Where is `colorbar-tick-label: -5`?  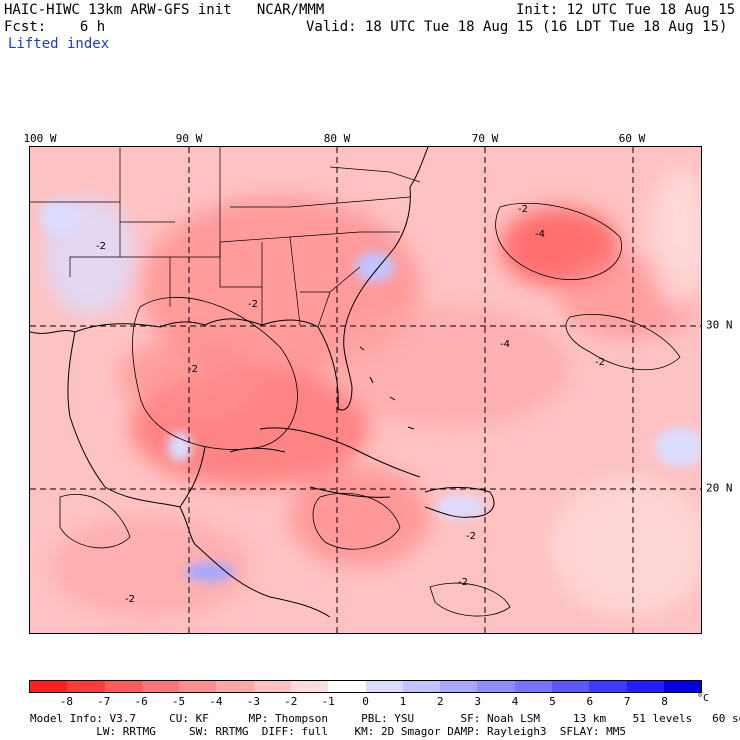 colorbar-tick-label: -5 is located at coordinates (178, 701).